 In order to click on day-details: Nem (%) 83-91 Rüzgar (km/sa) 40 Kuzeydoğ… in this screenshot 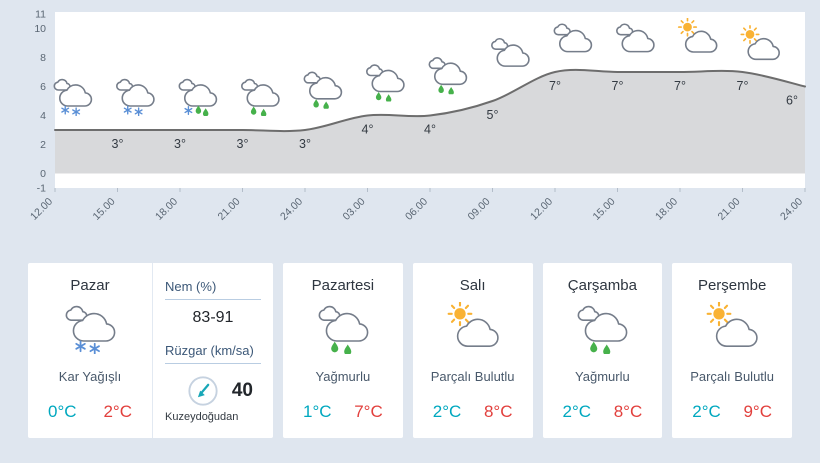, I will do `click(213, 350)`.